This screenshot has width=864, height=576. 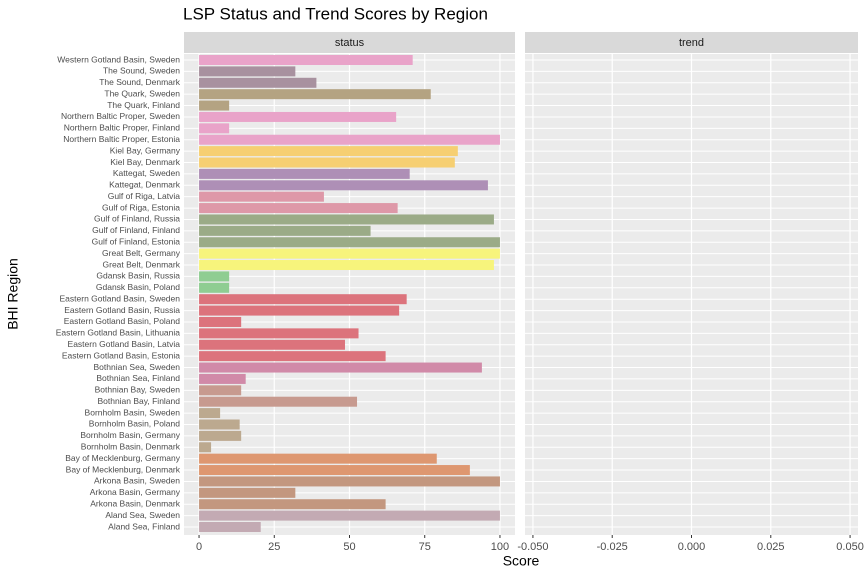 What do you see at coordinates (123, 458) in the screenshot?
I see `y-tick-label: Bay of Mecklenburg, Germany` at bounding box center [123, 458].